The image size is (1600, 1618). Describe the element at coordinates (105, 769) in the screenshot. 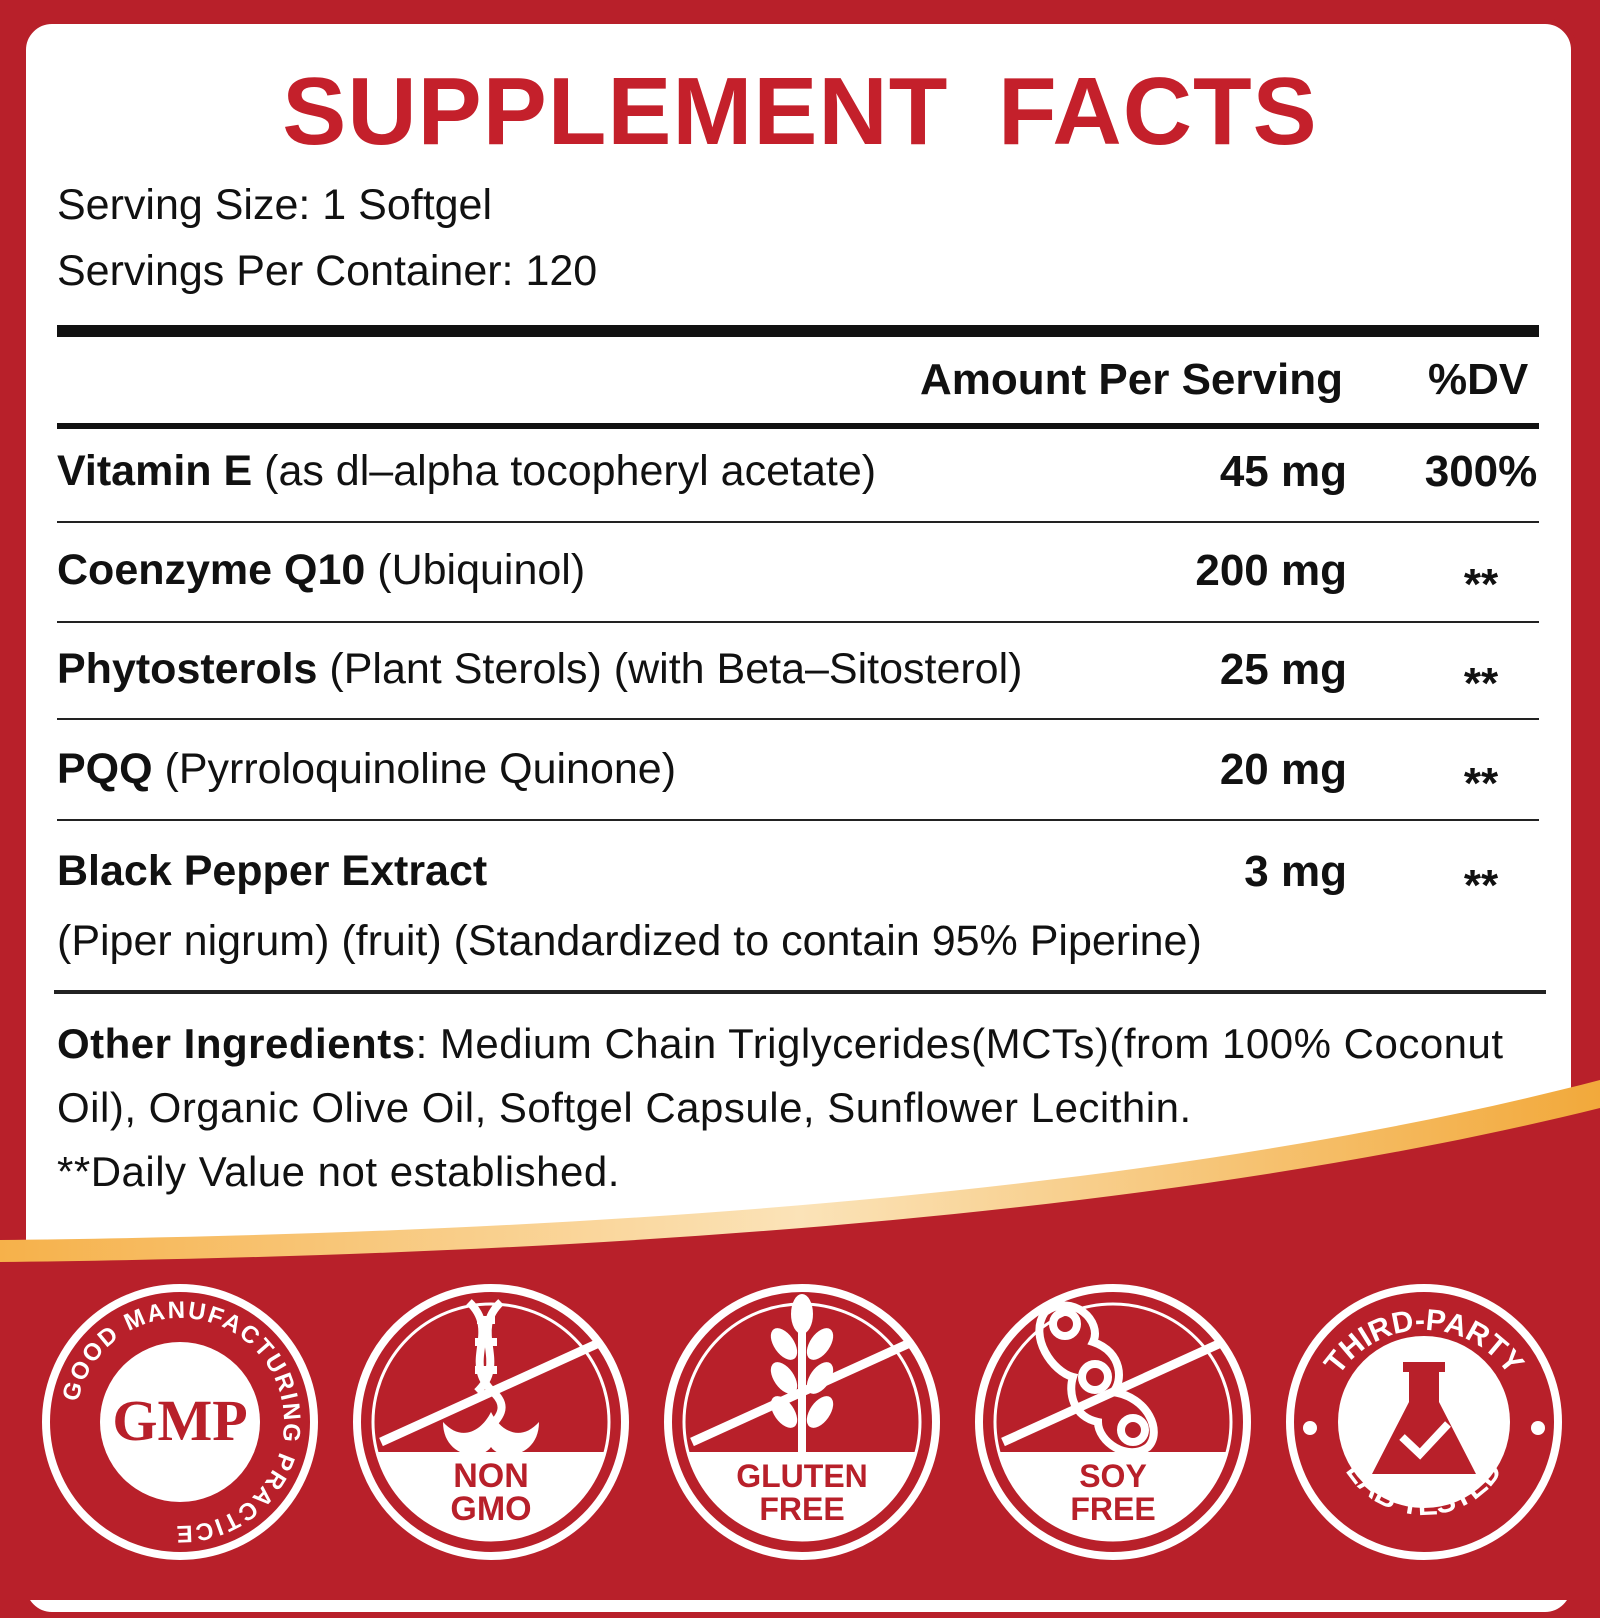

I see `ingredient-name: PQQ` at that location.